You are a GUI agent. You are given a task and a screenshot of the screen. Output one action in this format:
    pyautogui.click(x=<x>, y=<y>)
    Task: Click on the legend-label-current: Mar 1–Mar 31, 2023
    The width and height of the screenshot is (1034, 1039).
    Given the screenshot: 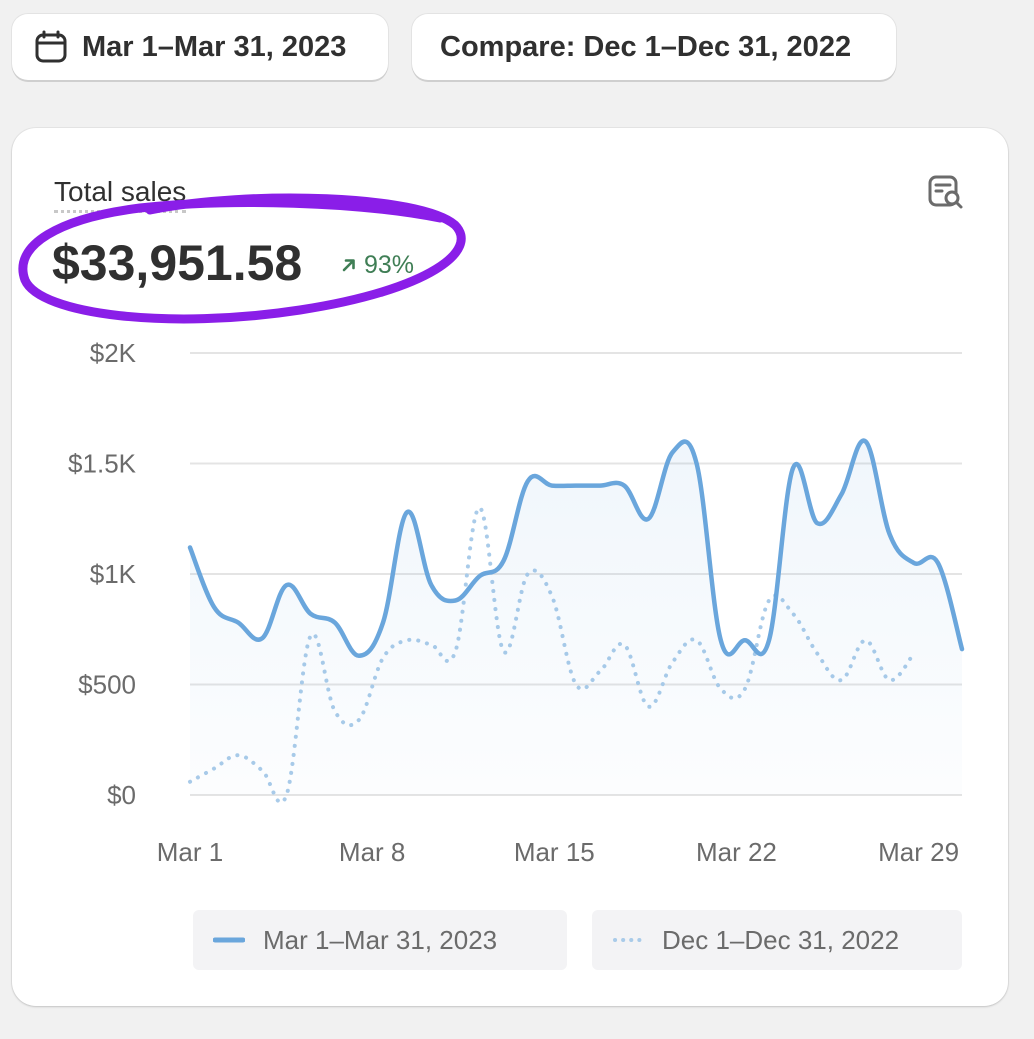 What is the action you would take?
    pyautogui.click(x=380, y=939)
    